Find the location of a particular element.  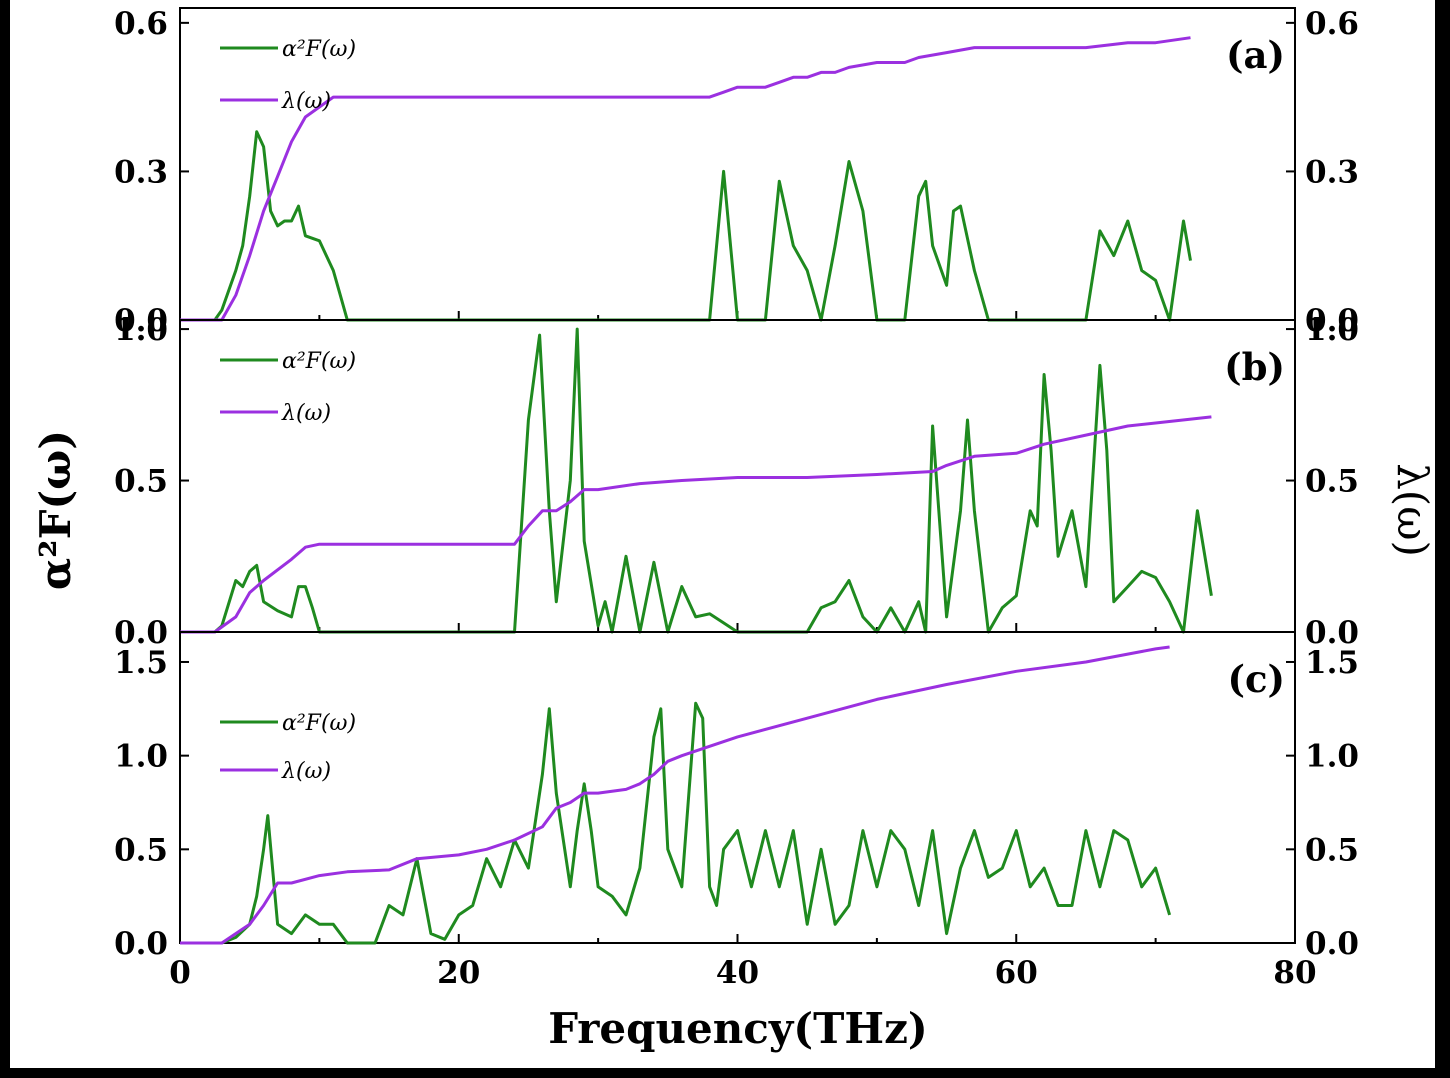

lambda-series-line is located at coordinates (696, 524).